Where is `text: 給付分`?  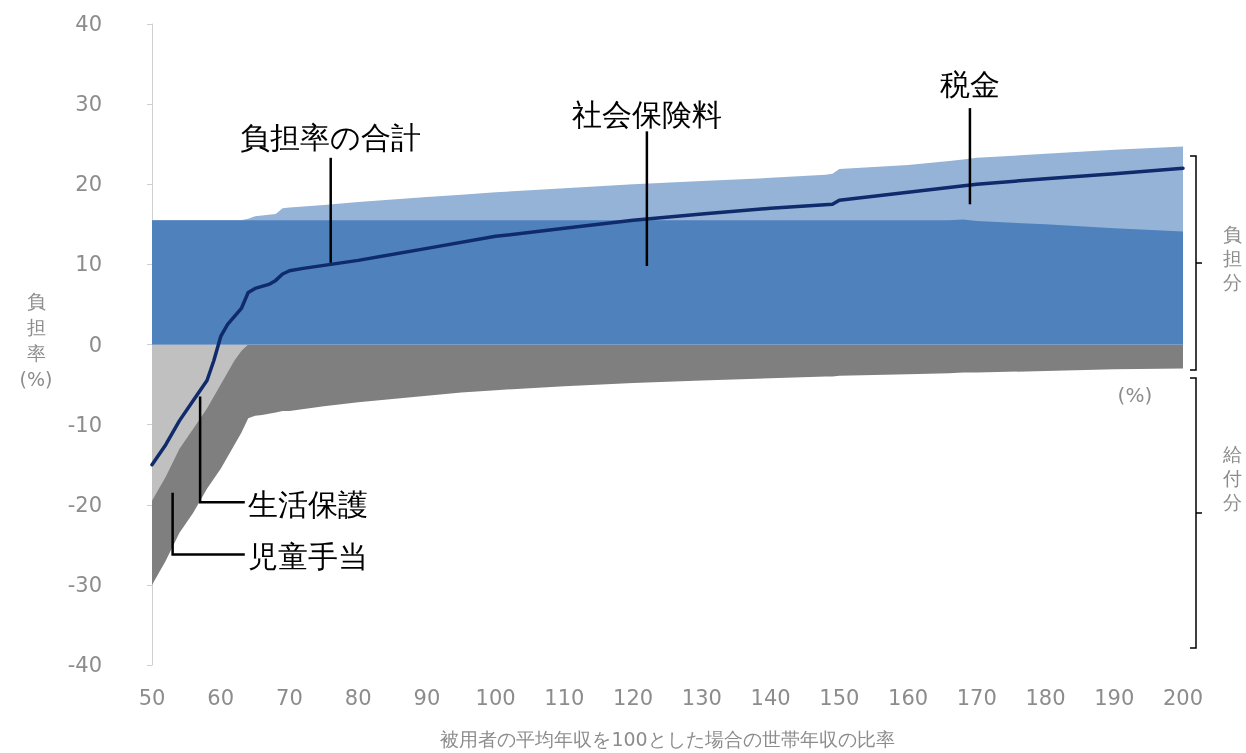 text: 給付分 is located at coordinates (1231, 478).